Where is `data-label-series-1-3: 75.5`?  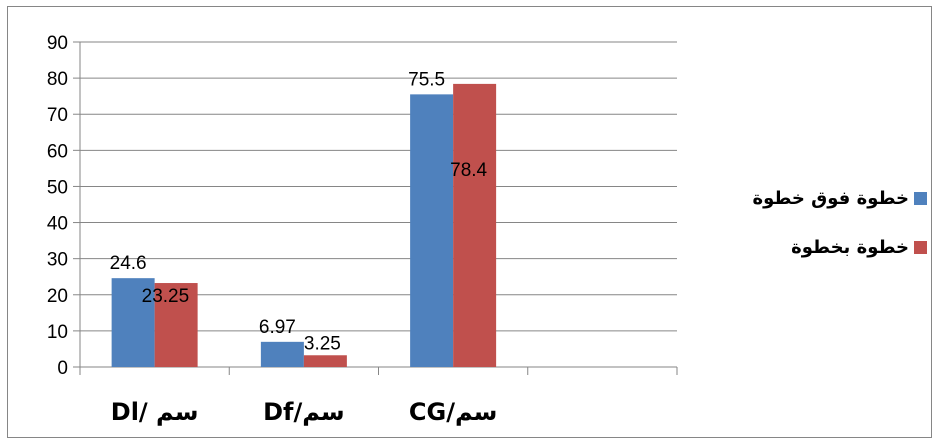
data-label-series-1-3: 75.5 is located at coordinates (426, 79).